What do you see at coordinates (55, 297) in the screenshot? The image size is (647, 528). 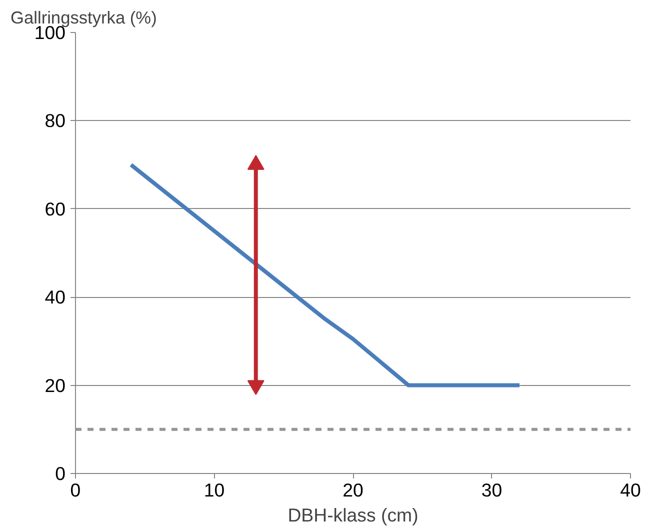 I see `y-tick-label: 40` at bounding box center [55, 297].